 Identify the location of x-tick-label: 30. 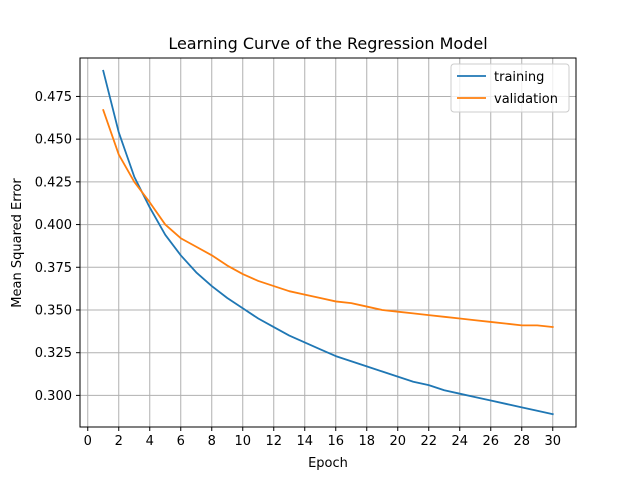
(552, 441).